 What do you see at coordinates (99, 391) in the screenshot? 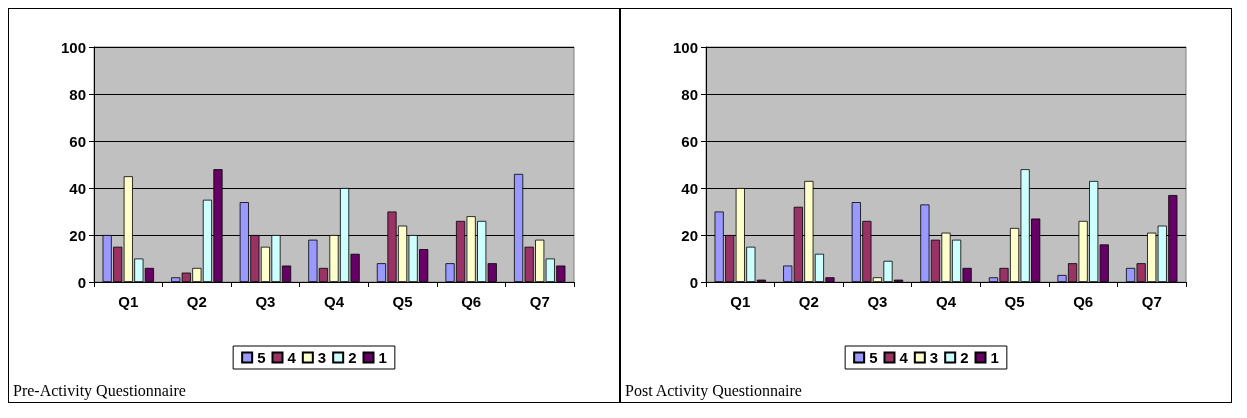
I see `text: Pre-Activity Questionnaire` at bounding box center [99, 391].